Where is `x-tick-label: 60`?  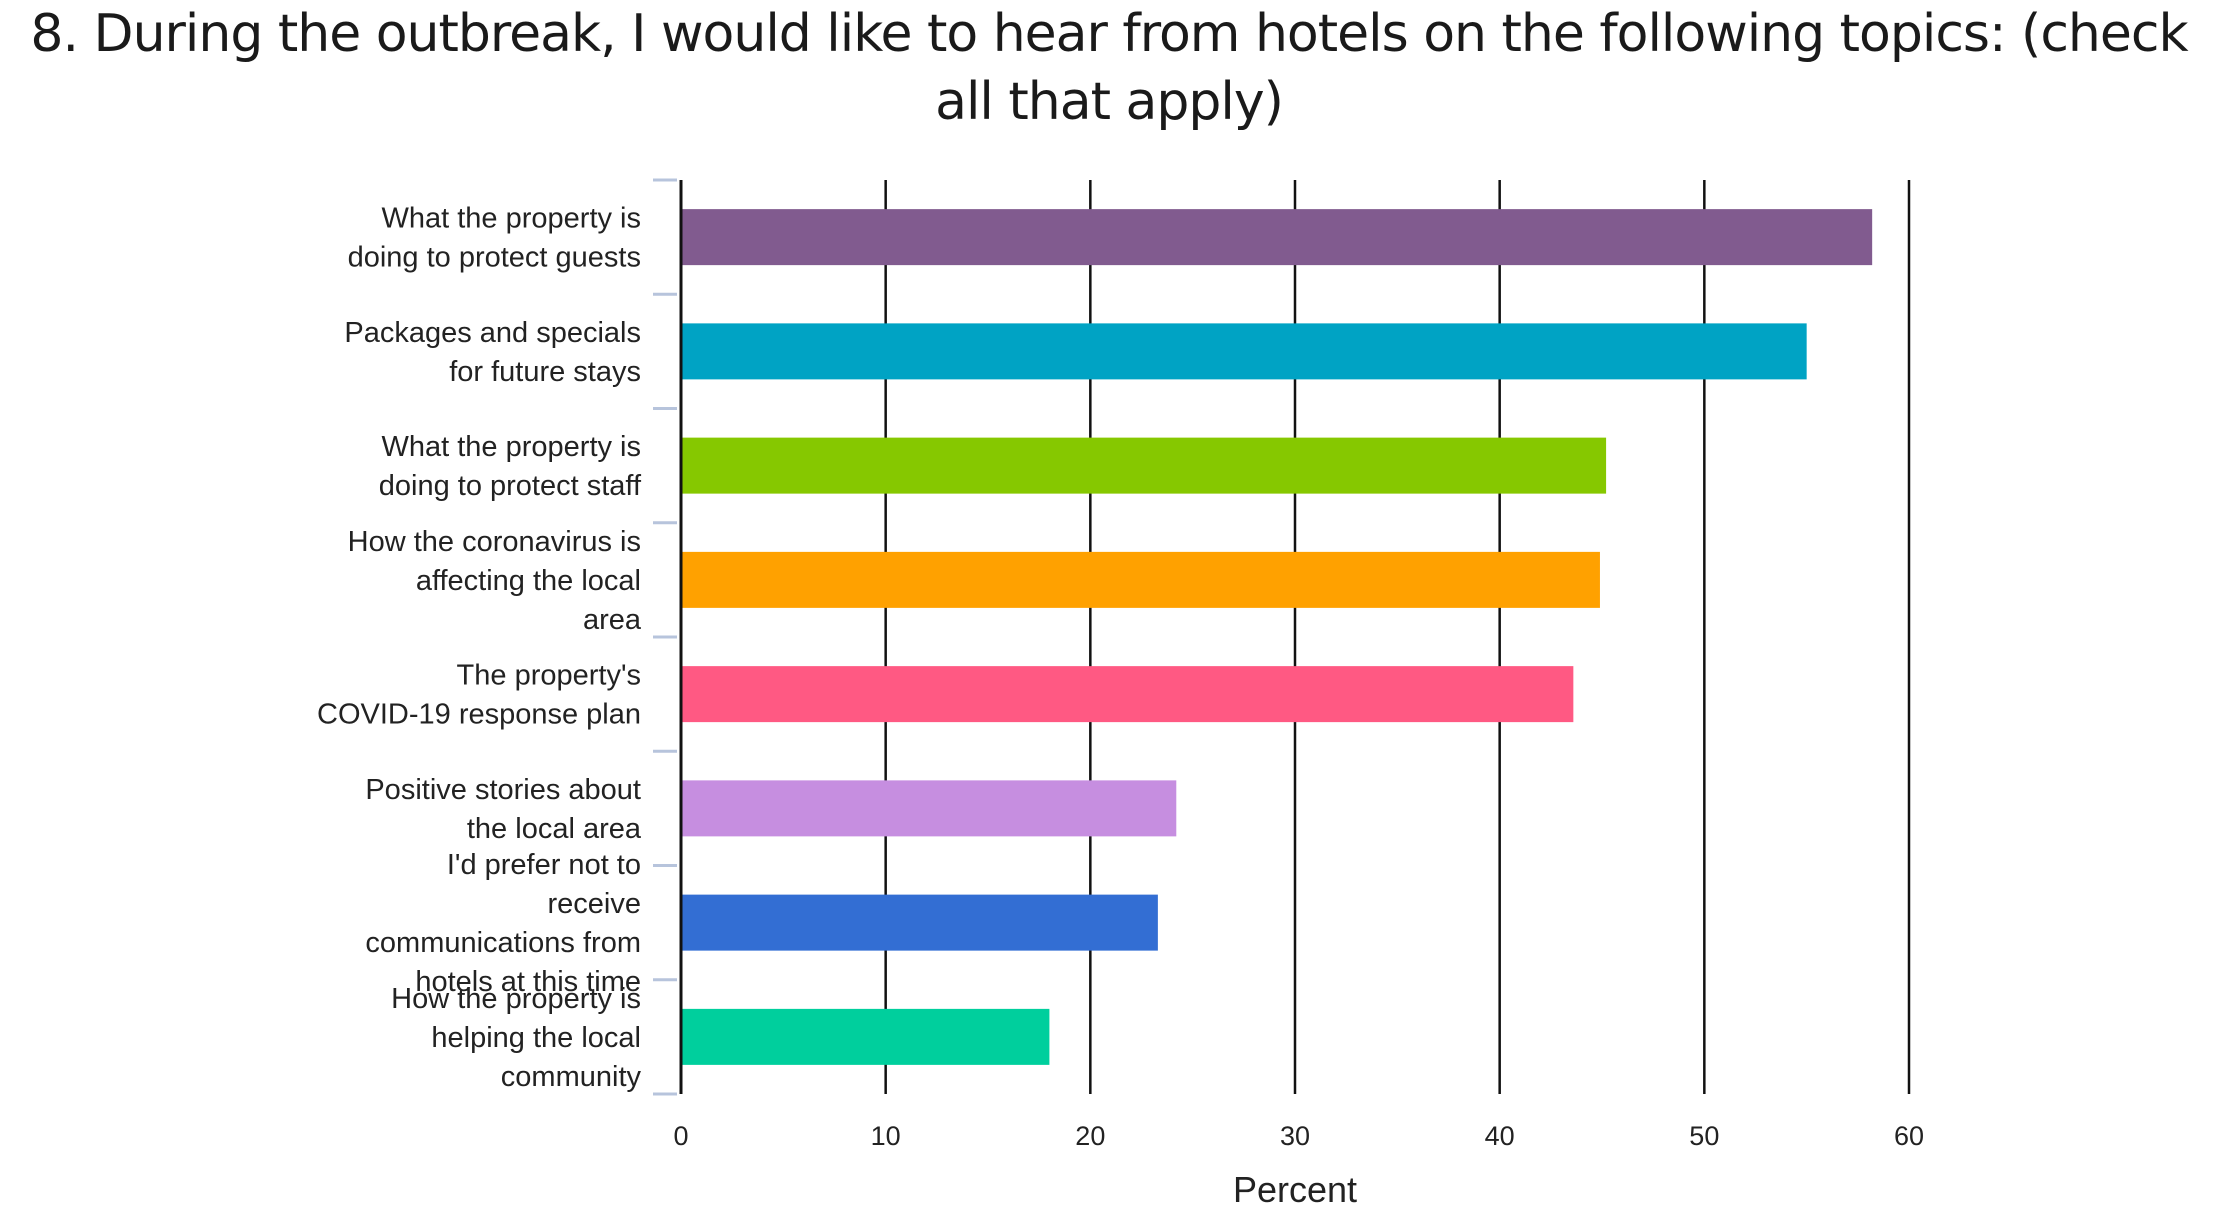
x-tick-label: 60 is located at coordinates (1909, 1136).